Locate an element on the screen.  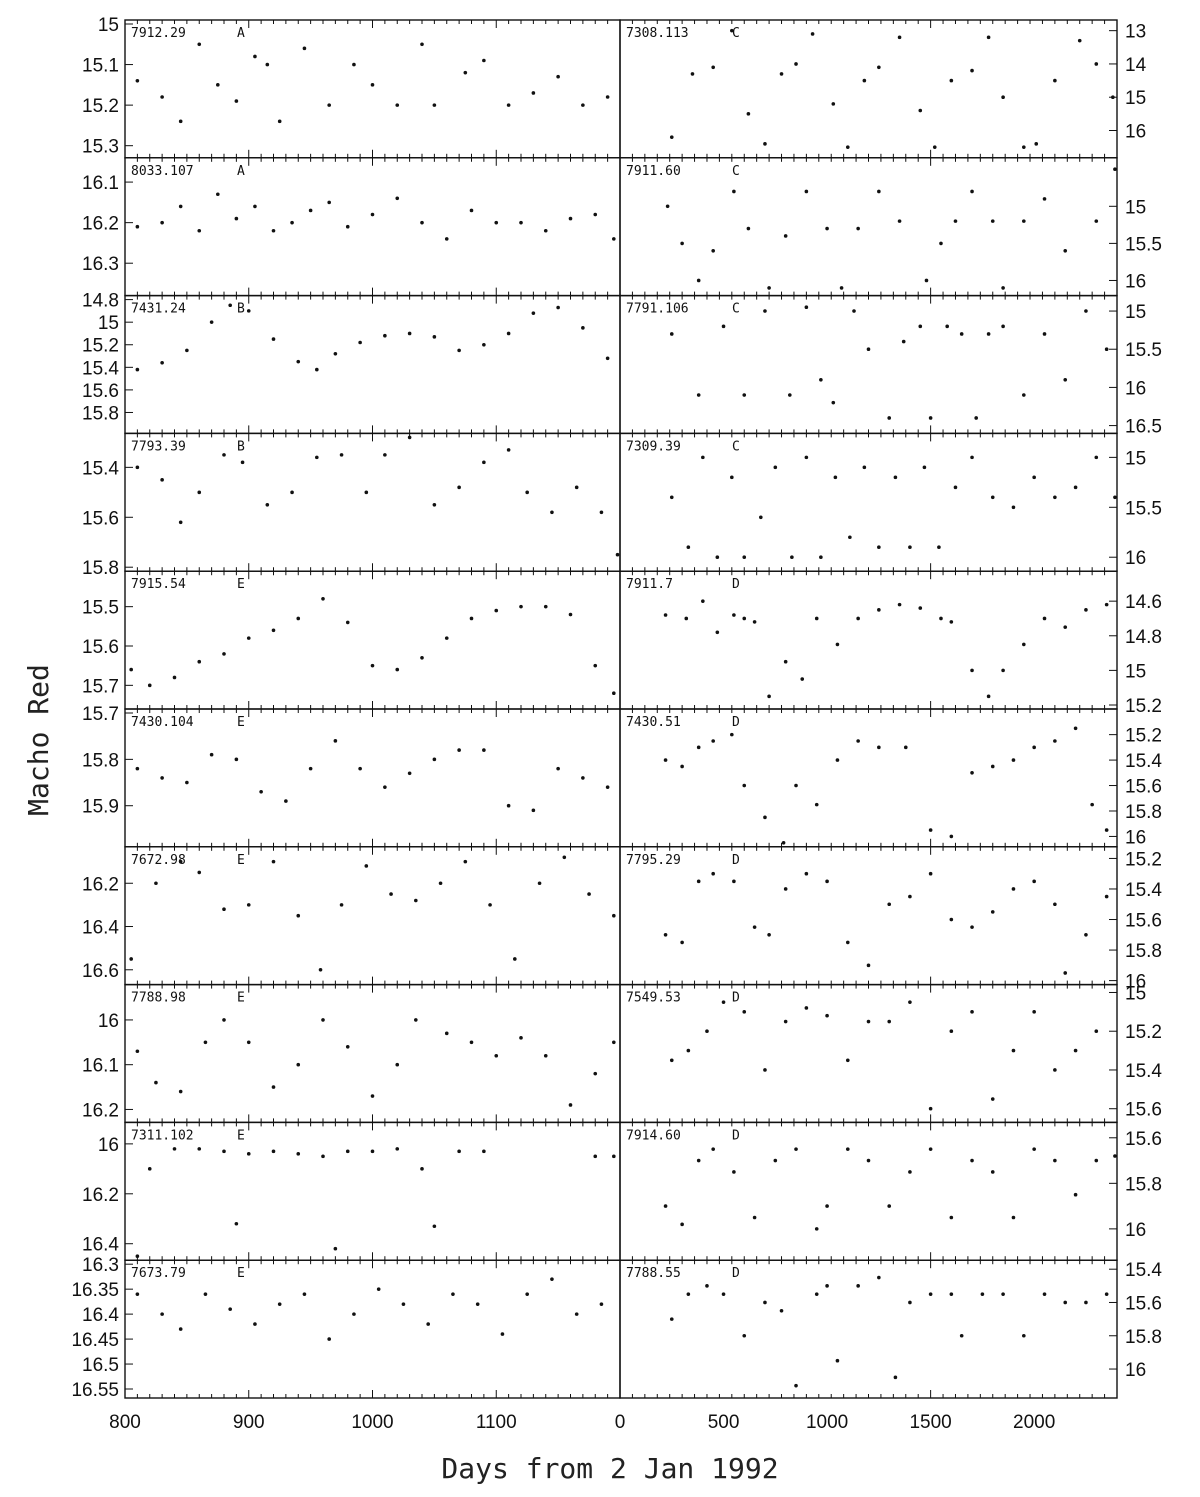
y-tick-label: 15.4 is located at coordinates (1143, 1270).